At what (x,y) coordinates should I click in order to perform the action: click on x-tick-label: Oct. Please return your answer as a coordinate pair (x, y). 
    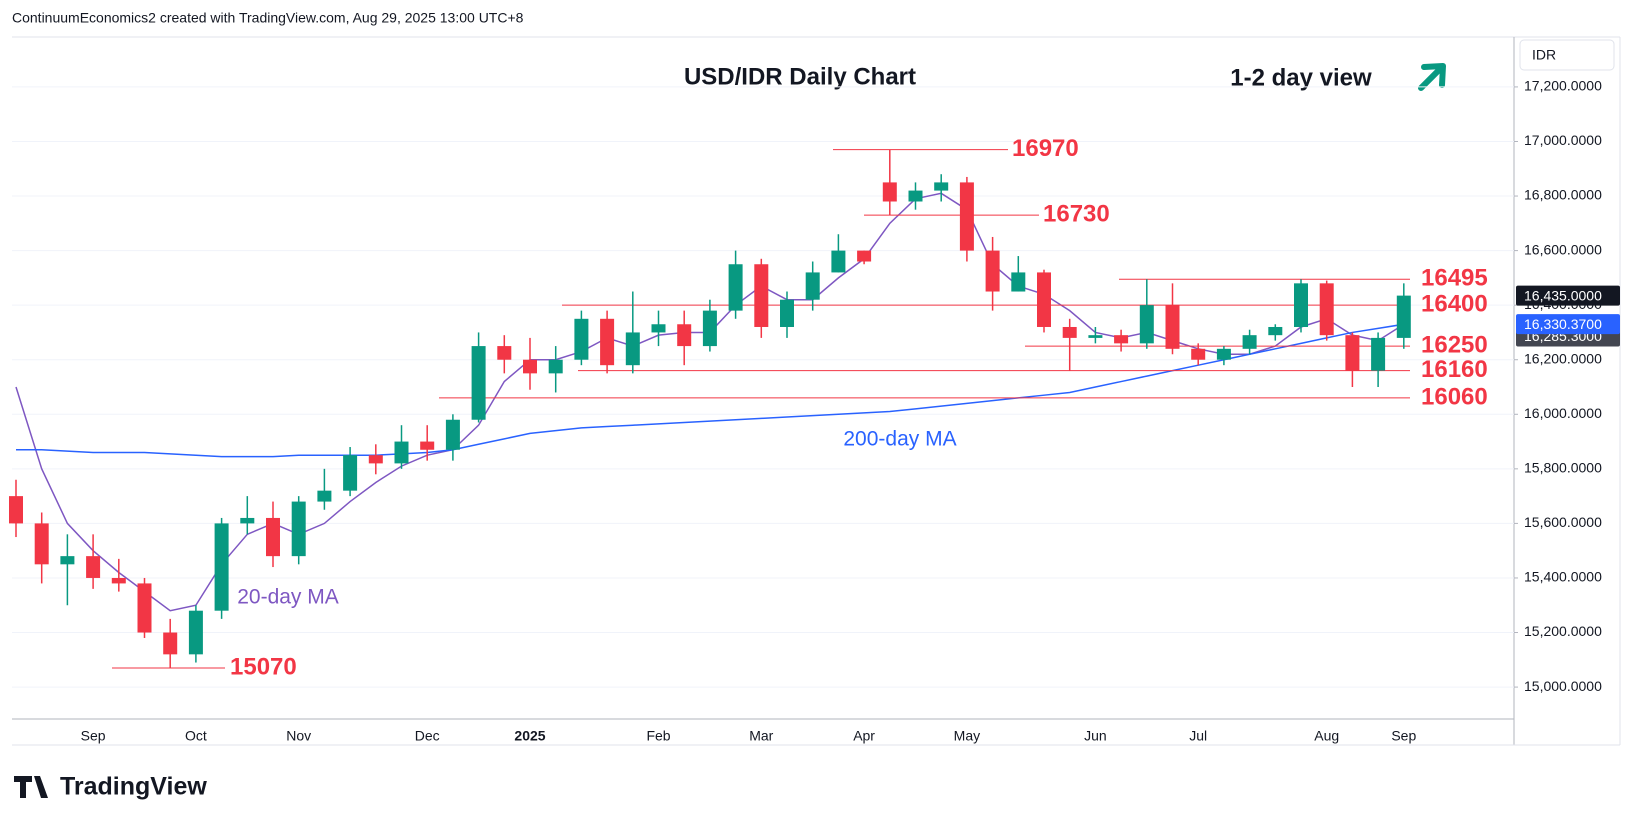
    Looking at the image, I should click on (196, 736).